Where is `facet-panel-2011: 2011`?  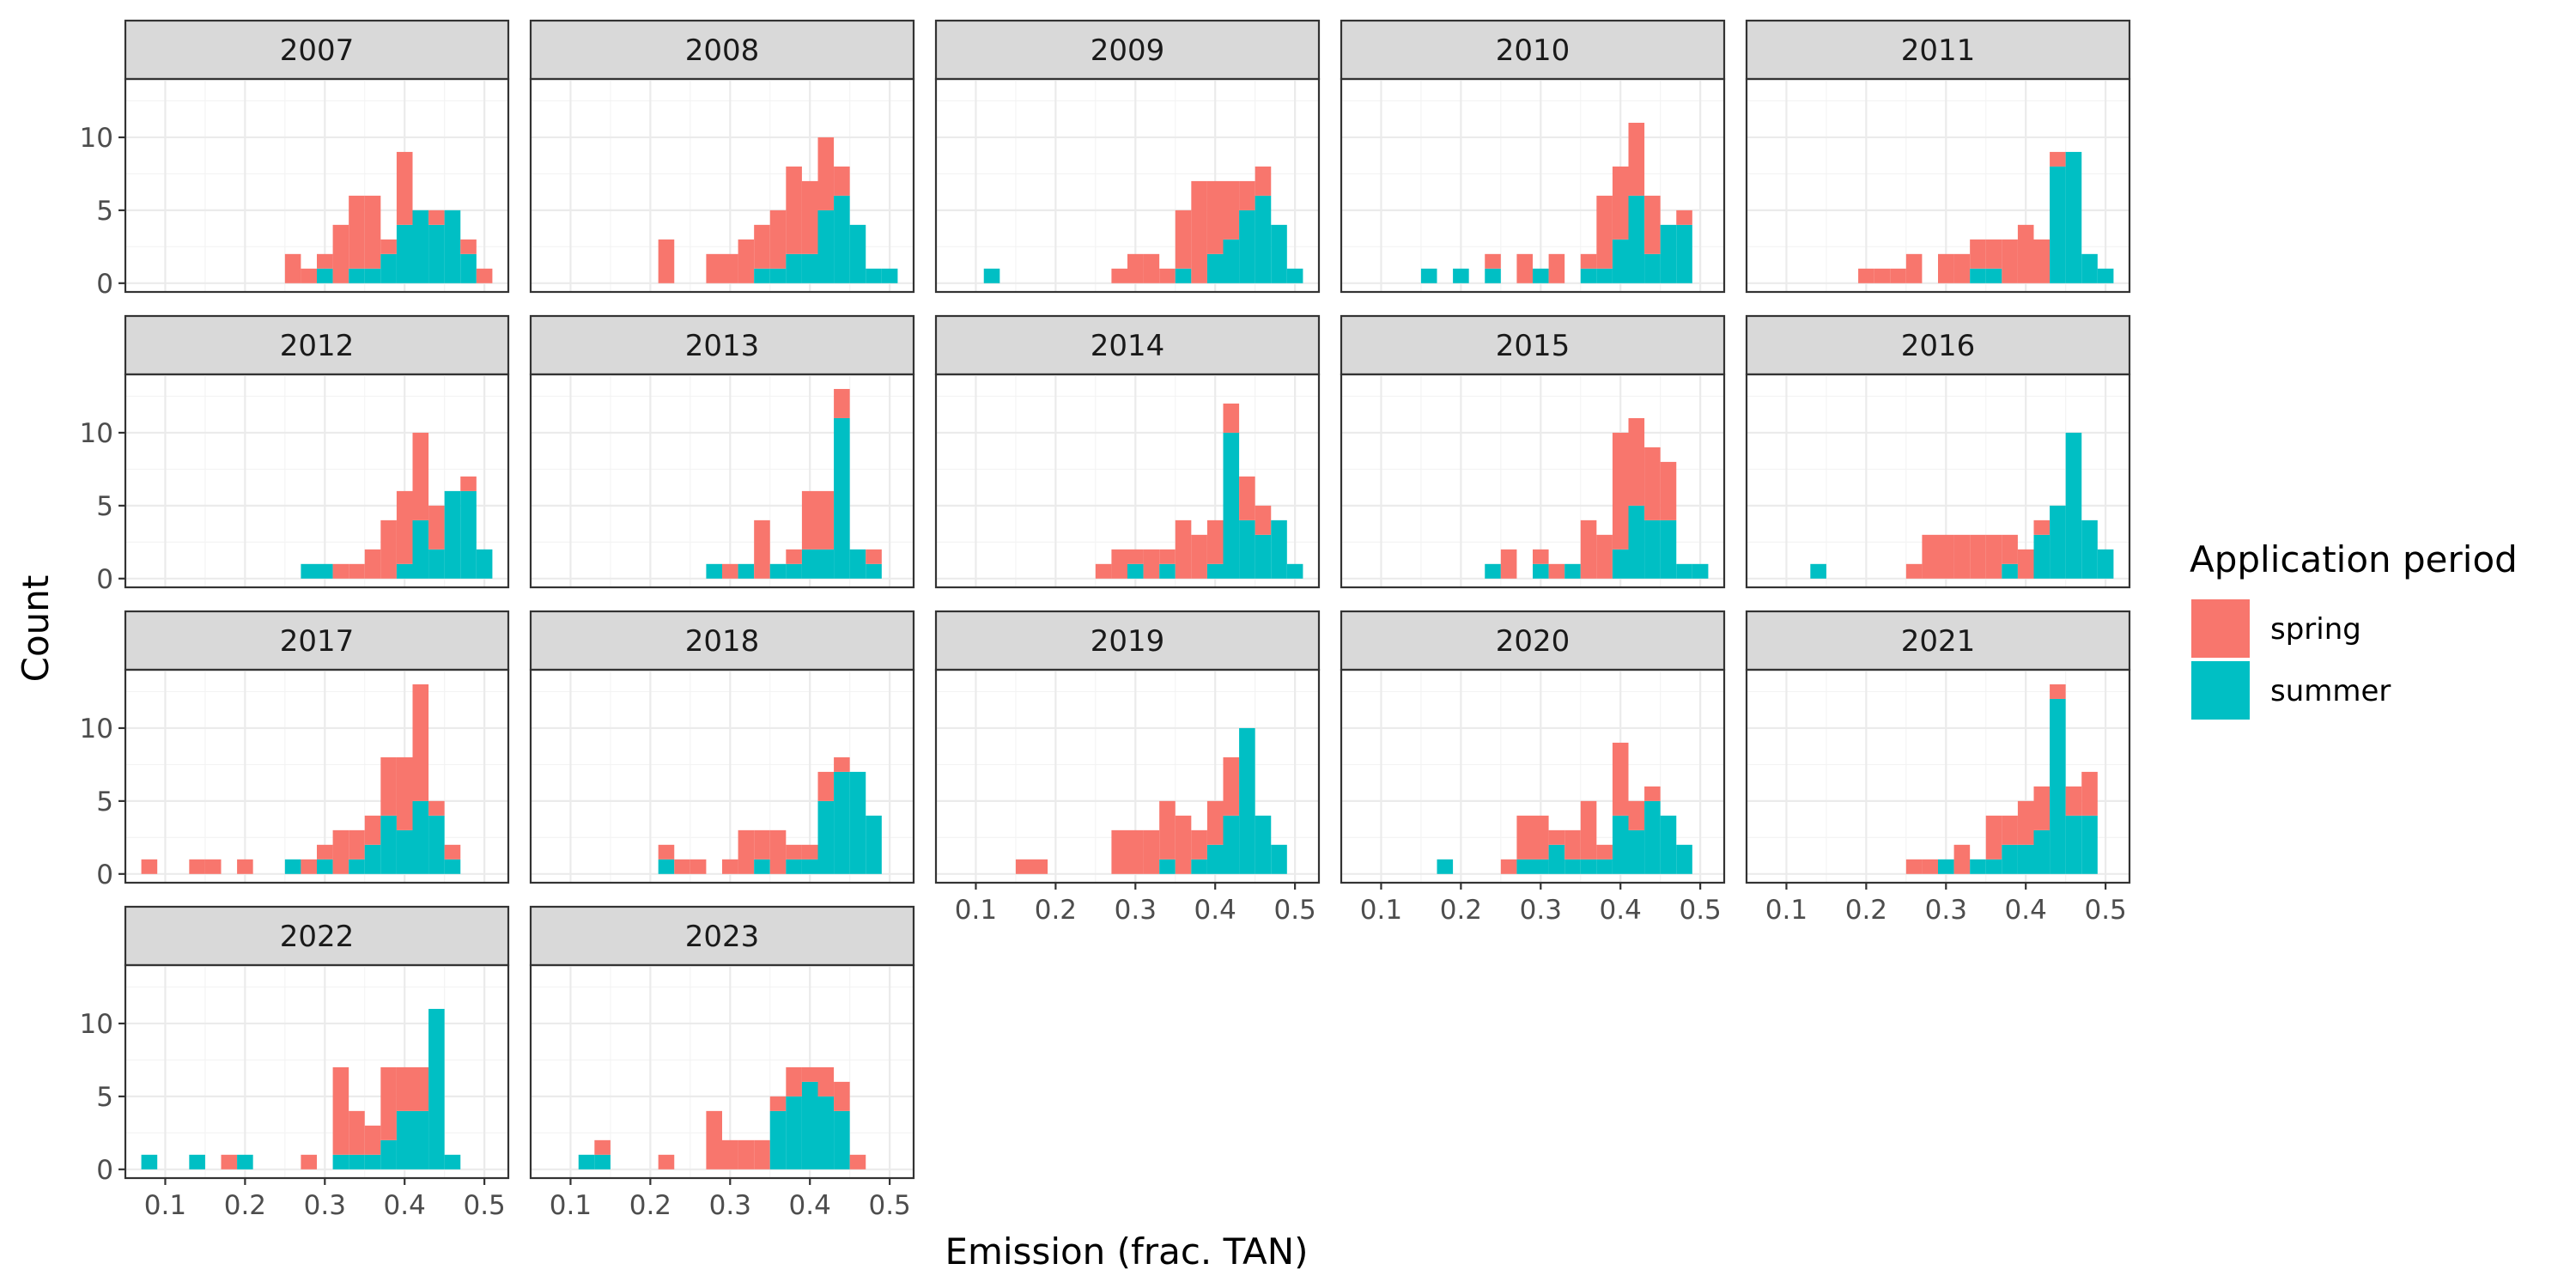
facet-panel-2011: 2011 is located at coordinates (1938, 156).